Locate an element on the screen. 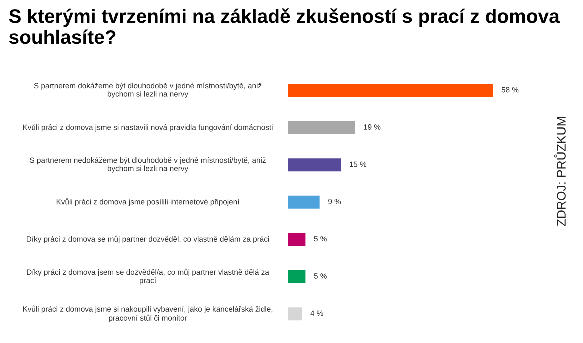  chart-title: S kterými tvrzeními na základě zkušeností s prací z domova souhlasíte? is located at coordinates (284, 26).